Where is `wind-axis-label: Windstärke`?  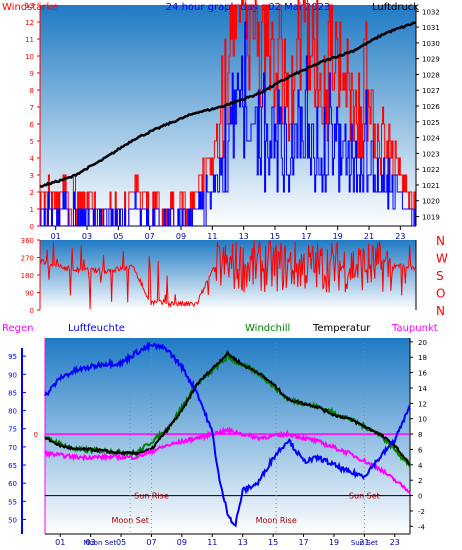 wind-axis-label: Windstärke is located at coordinates (30, 7).